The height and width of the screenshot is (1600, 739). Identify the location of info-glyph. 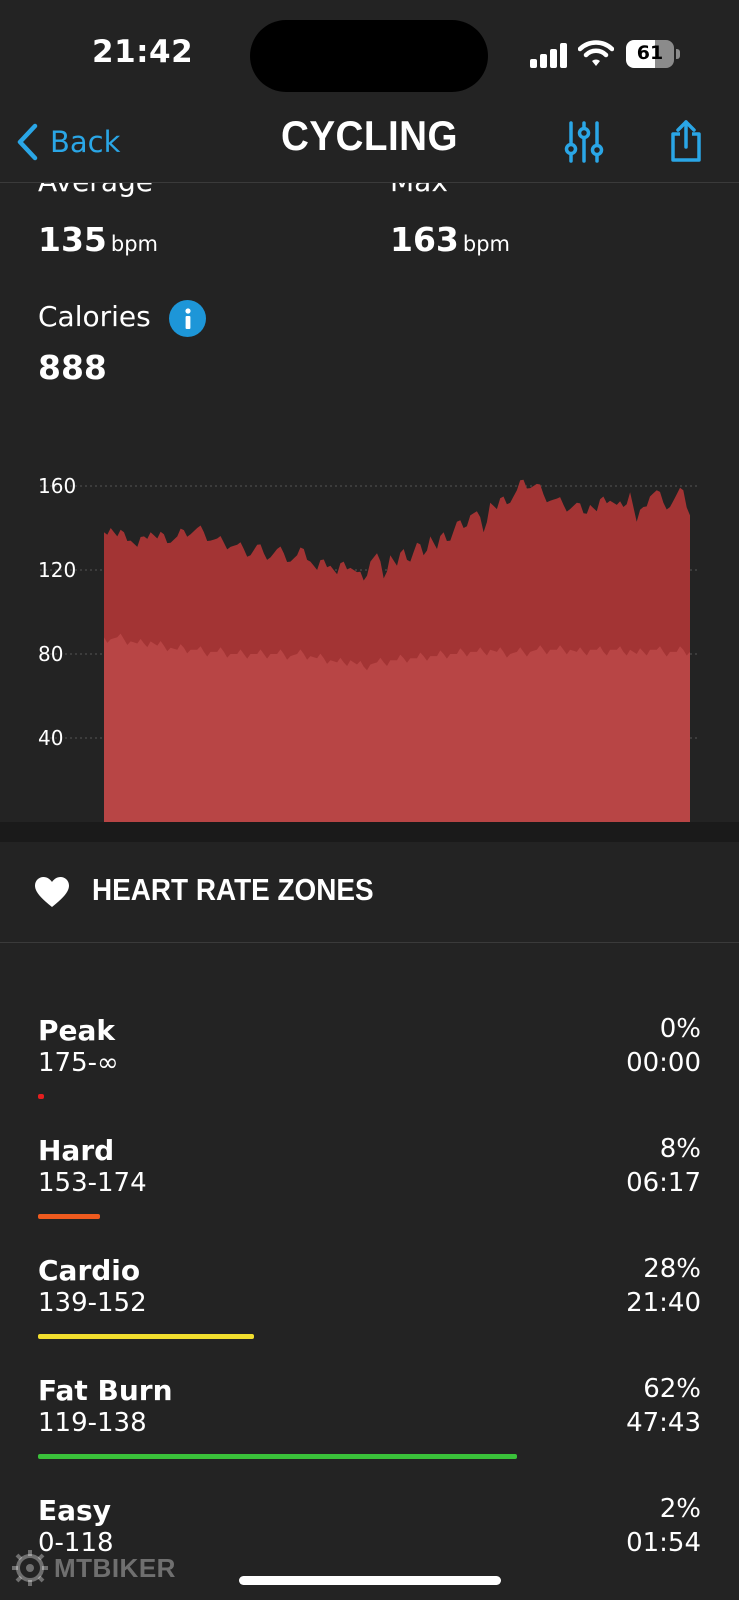
(187, 318).